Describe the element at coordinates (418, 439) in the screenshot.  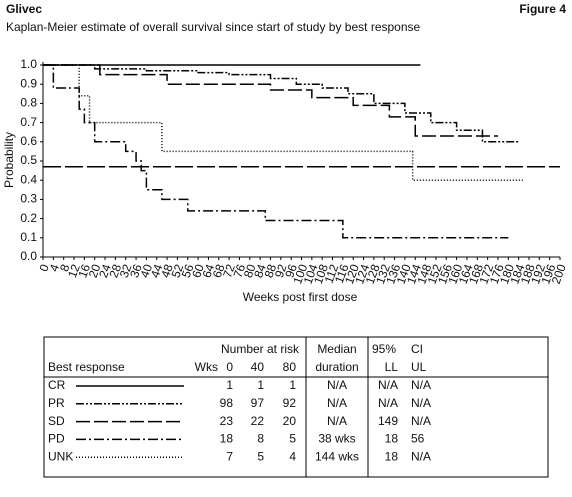
I see `table-cell: 56` at that location.